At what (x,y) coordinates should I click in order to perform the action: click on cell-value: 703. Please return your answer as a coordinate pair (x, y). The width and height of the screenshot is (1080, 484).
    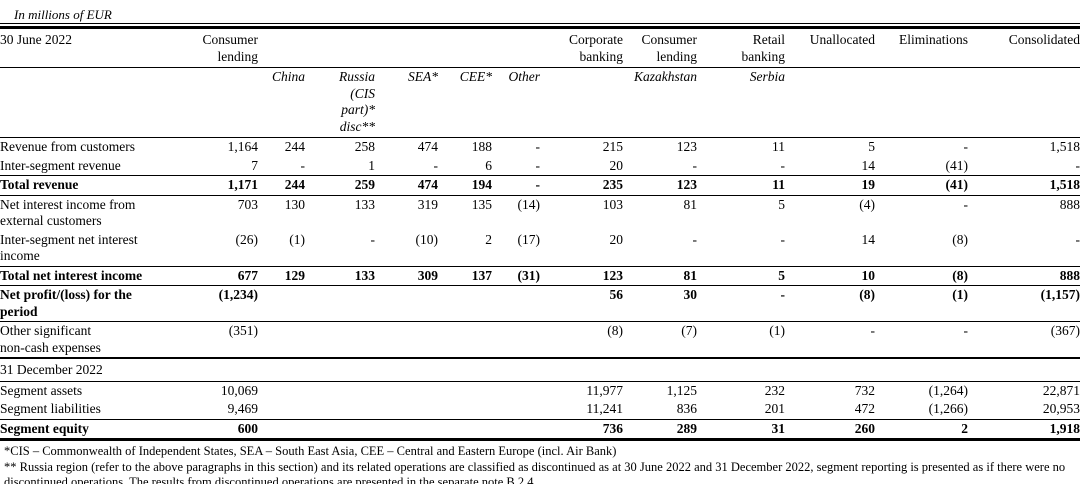
    Looking at the image, I should click on (247, 204).